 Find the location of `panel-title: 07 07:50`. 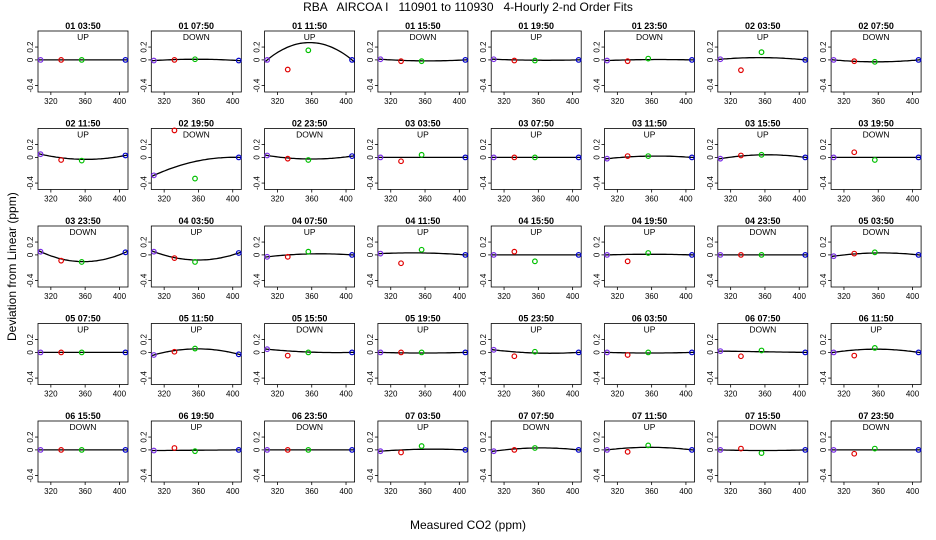

panel-title: 07 07:50 is located at coordinates (536, 416).